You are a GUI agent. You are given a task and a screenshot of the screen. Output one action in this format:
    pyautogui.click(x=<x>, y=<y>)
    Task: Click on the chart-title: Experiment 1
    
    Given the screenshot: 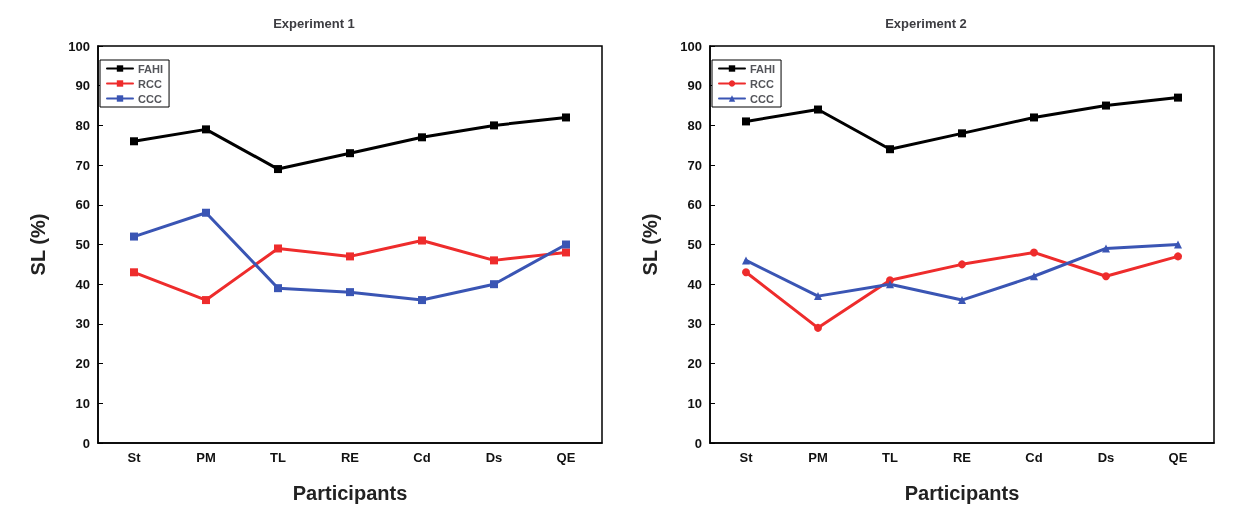 What is the action you would take?
    pyautogui.click(x=314, y=23)
    